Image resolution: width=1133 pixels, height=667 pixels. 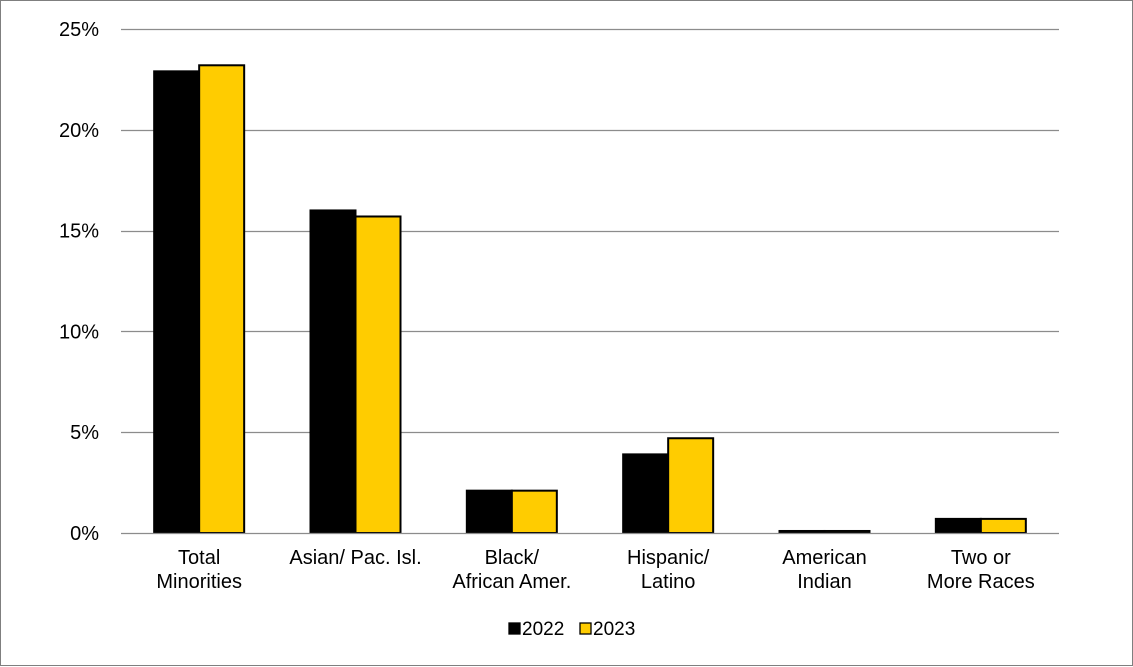 What do you see at coordinates (614, 629) in the screenshot?
I see `legend-label-2023: 2023` at bounding box center [614, 629].